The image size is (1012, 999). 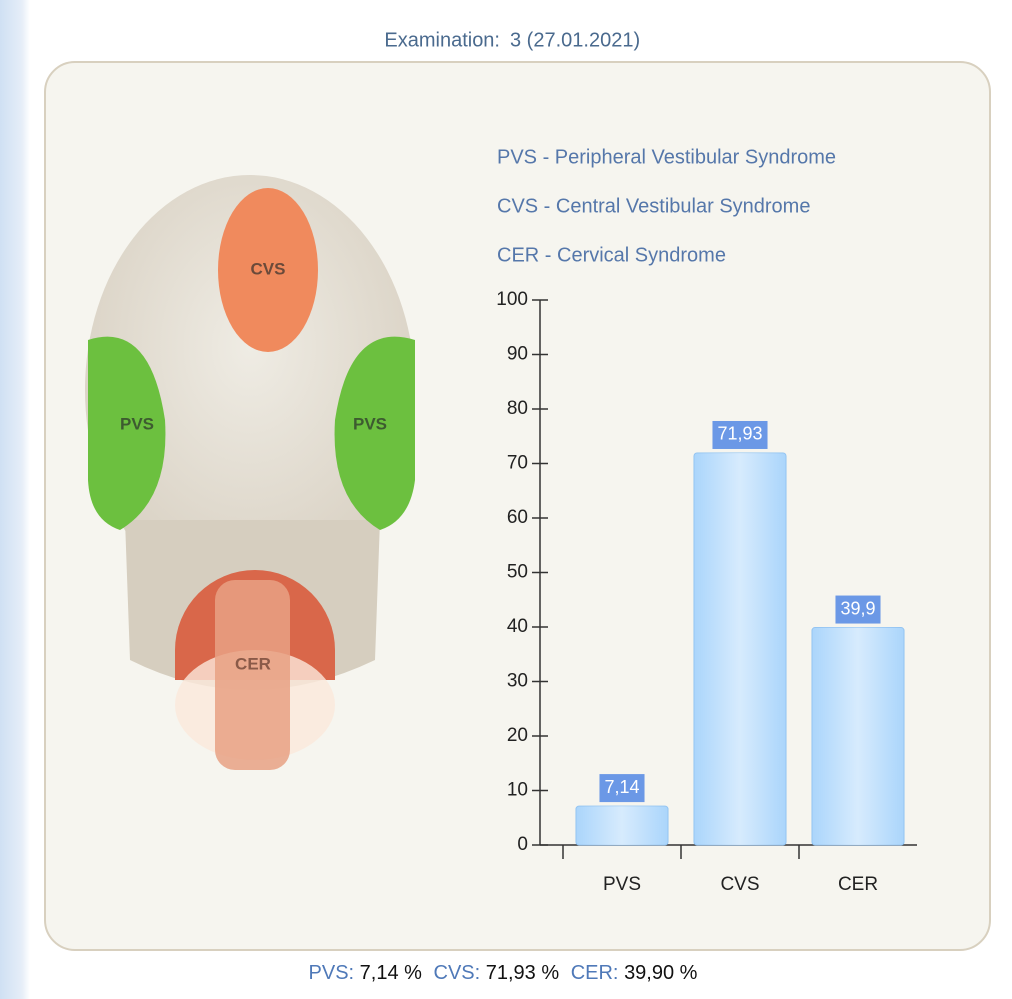 I want to click on cvs-region, so click(x=268, y=270).